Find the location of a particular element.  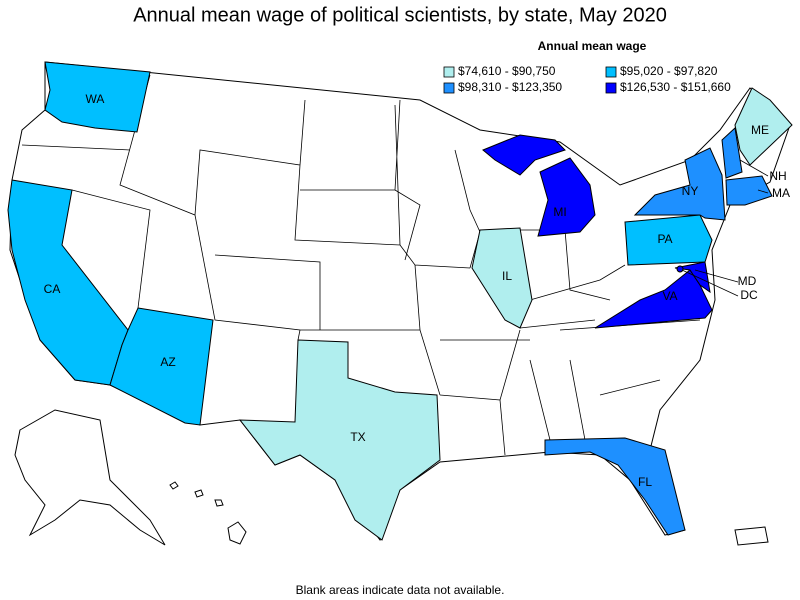

state-label: VA is located at coordinates (669, 296).